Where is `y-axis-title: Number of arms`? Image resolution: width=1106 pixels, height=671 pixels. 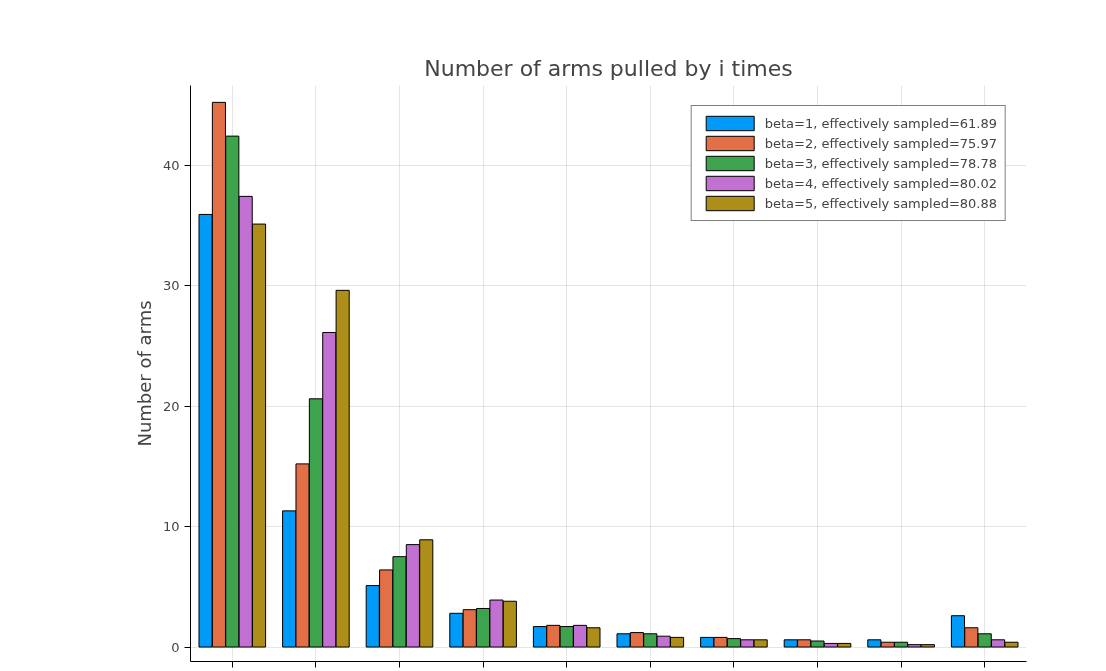
y-axis-title: Number of arms is located at coordinates (144, 373).